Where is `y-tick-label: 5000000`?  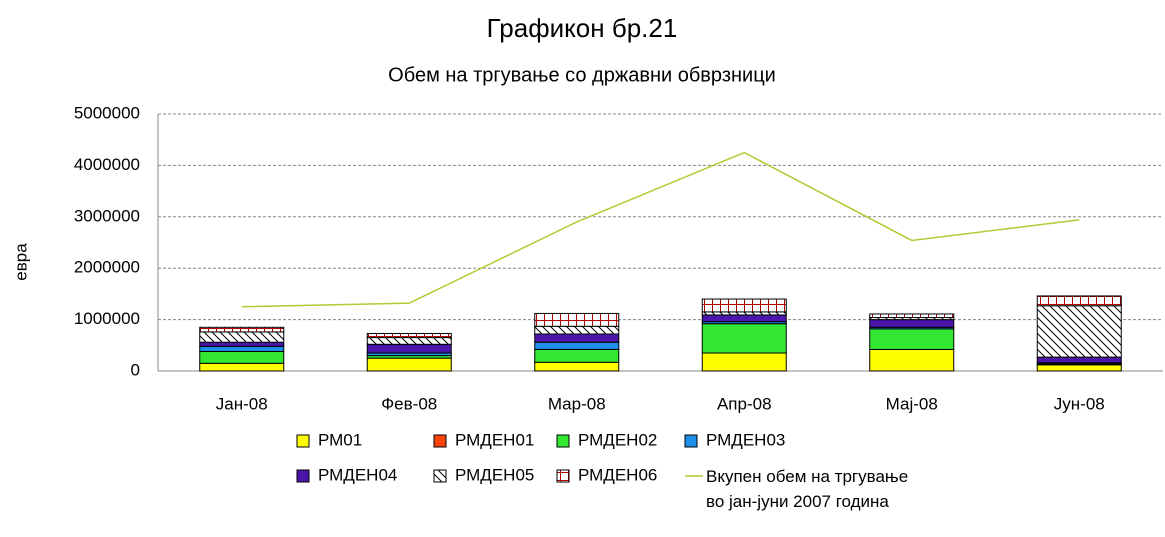 y-tick-label: 5000000 is located at coordinates (107, 112).